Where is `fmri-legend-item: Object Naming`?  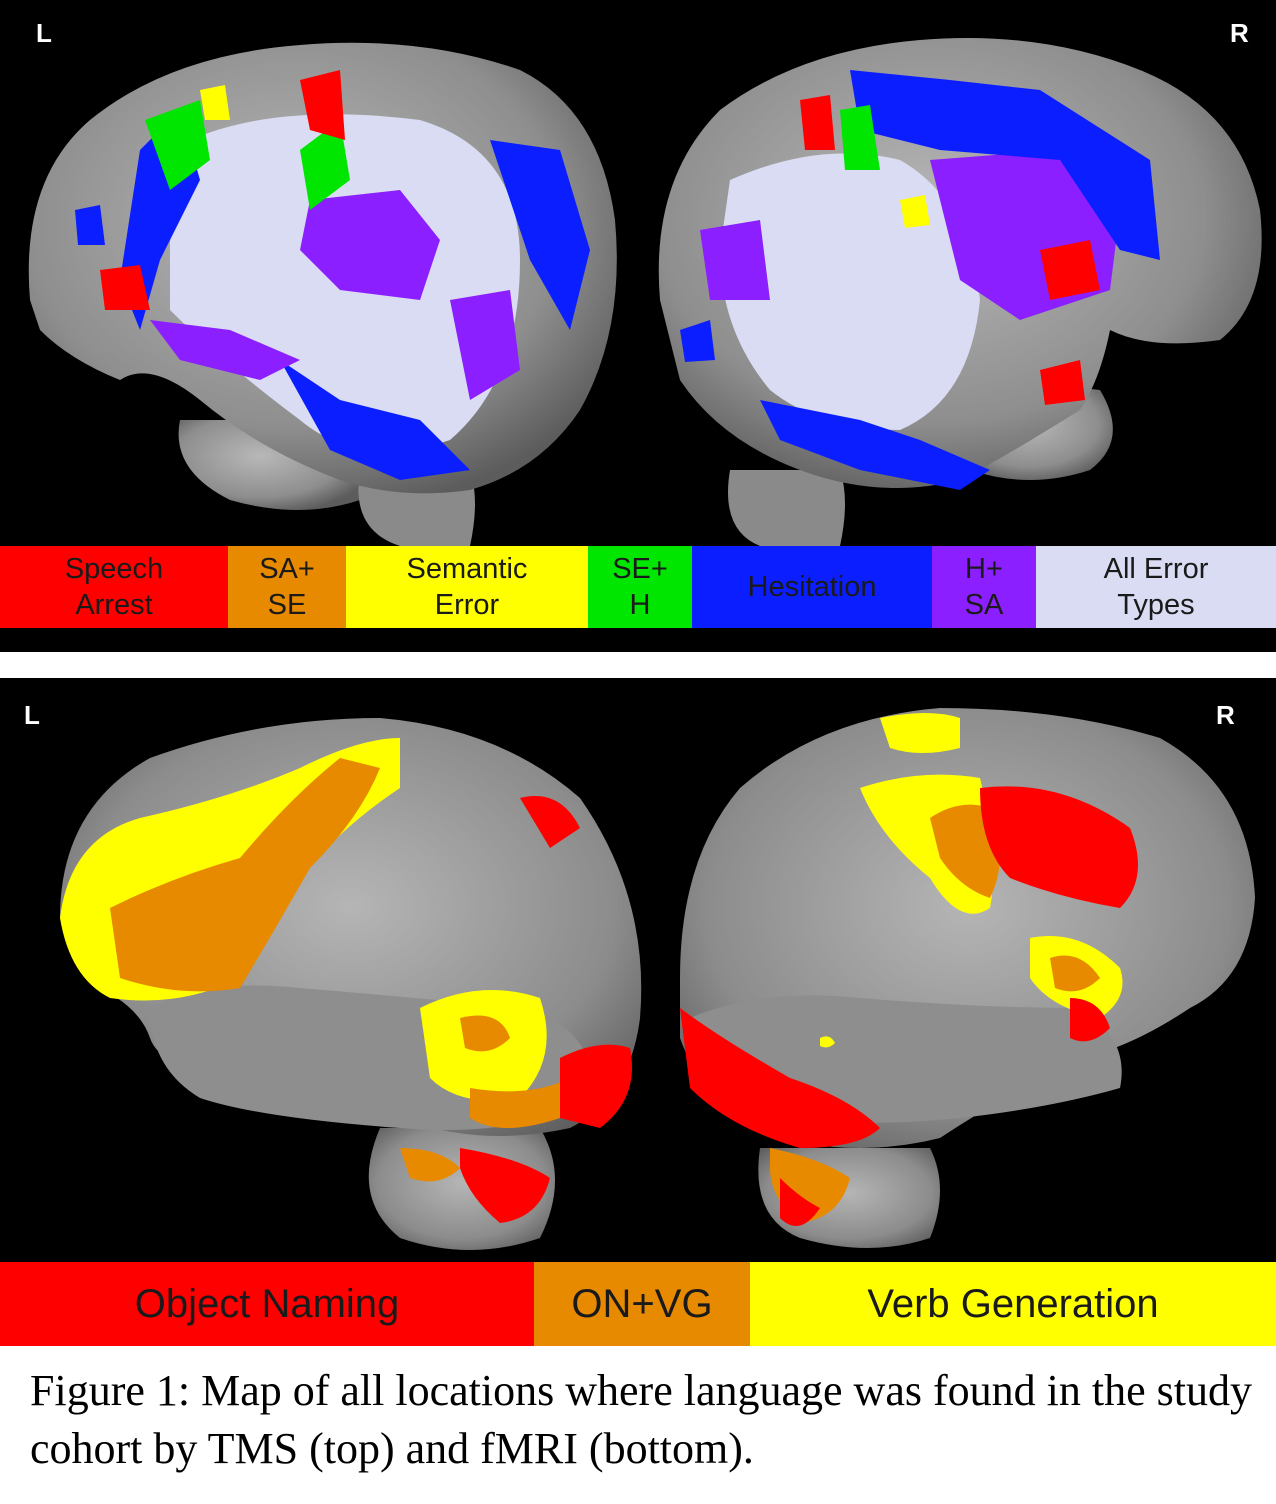
fmri-legend-item: Object Naming is located at coordinates (267, 1304).